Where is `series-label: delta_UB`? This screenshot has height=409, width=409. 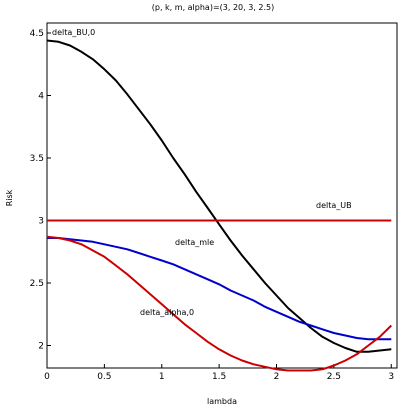 series-label: delta_UB is located at coordinates (334, 205).